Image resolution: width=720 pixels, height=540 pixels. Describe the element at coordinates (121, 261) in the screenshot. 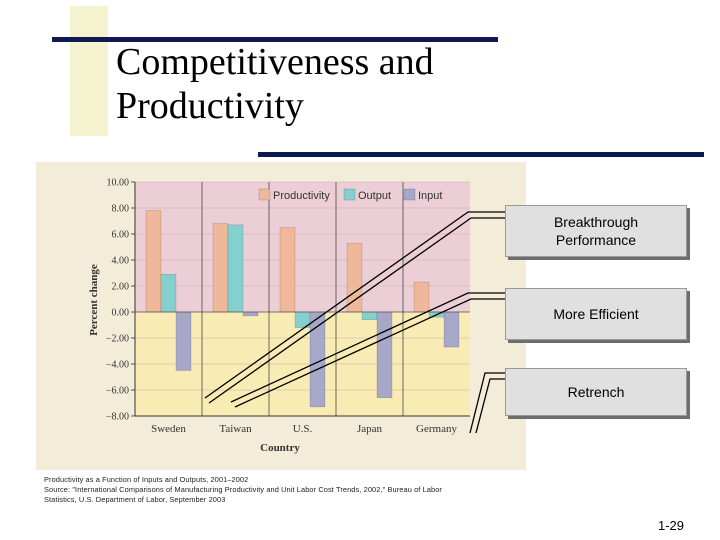

I see `y-tick-label: 4.00` at that location.